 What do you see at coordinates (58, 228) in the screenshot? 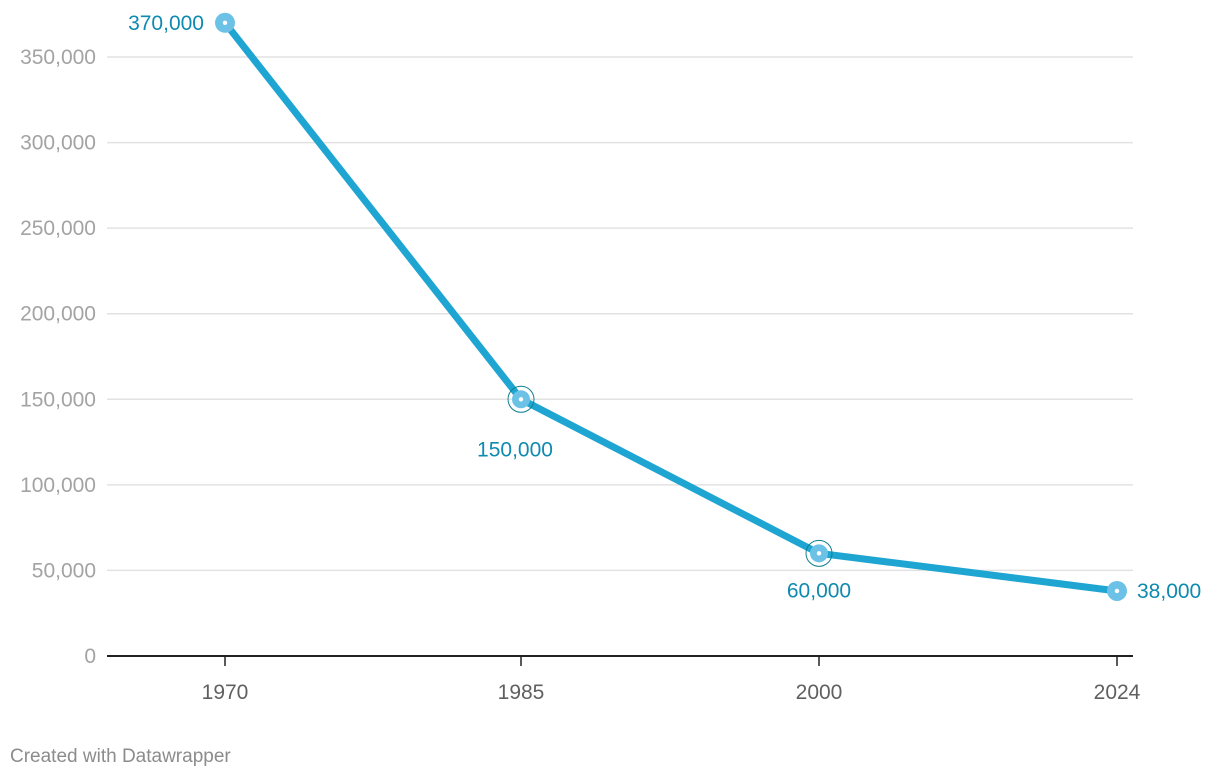
I see `y-tick-label: 250,000` at bounding box center [58, 228].